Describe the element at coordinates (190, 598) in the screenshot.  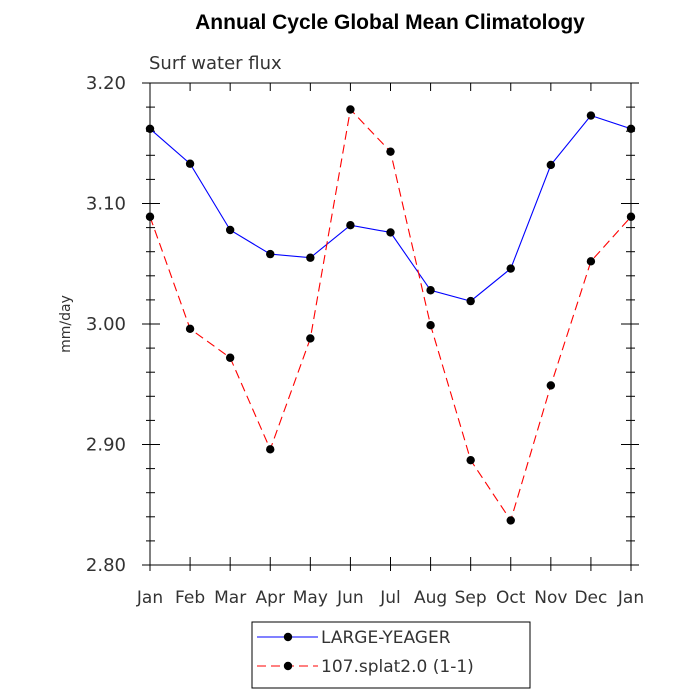
I see `x-tick-label: Feb` at that location.